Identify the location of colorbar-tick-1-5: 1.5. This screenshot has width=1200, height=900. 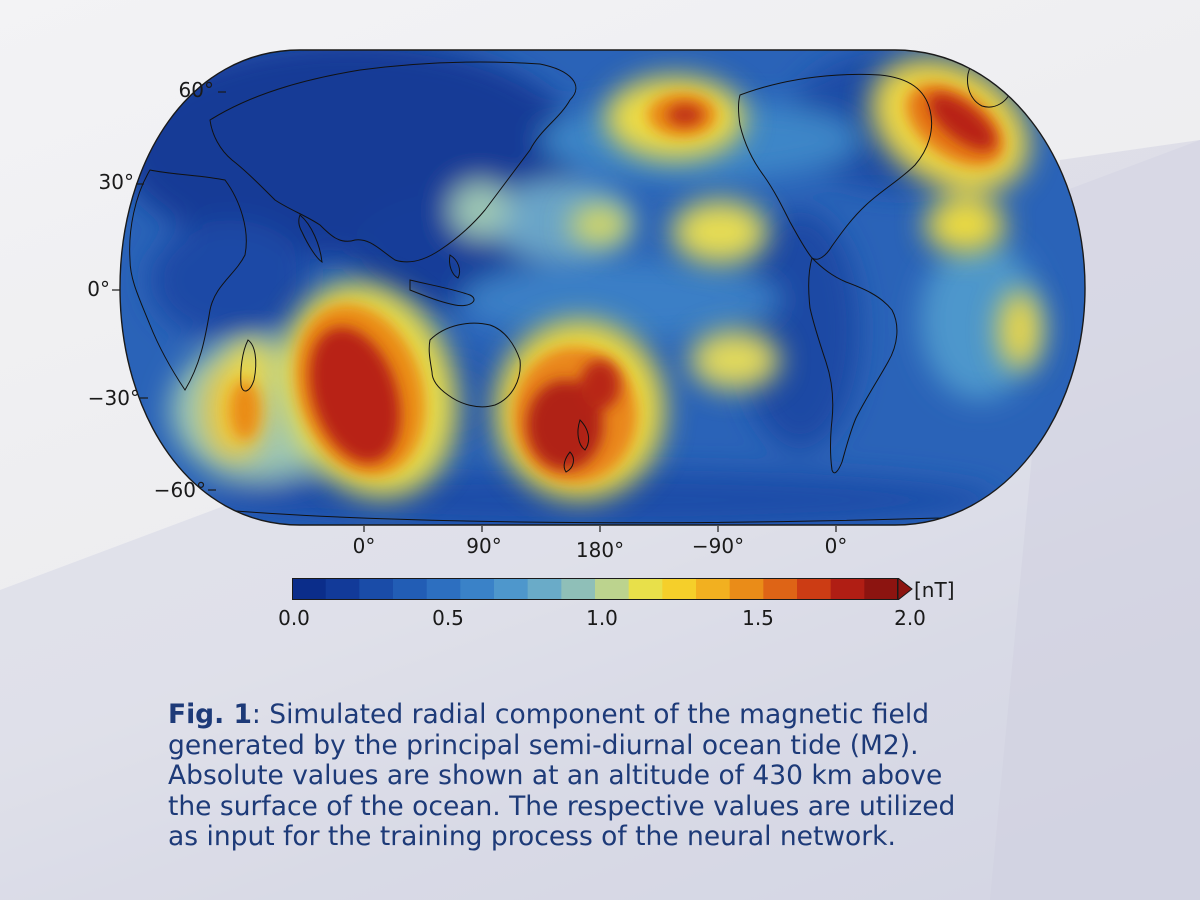
(758, 618).